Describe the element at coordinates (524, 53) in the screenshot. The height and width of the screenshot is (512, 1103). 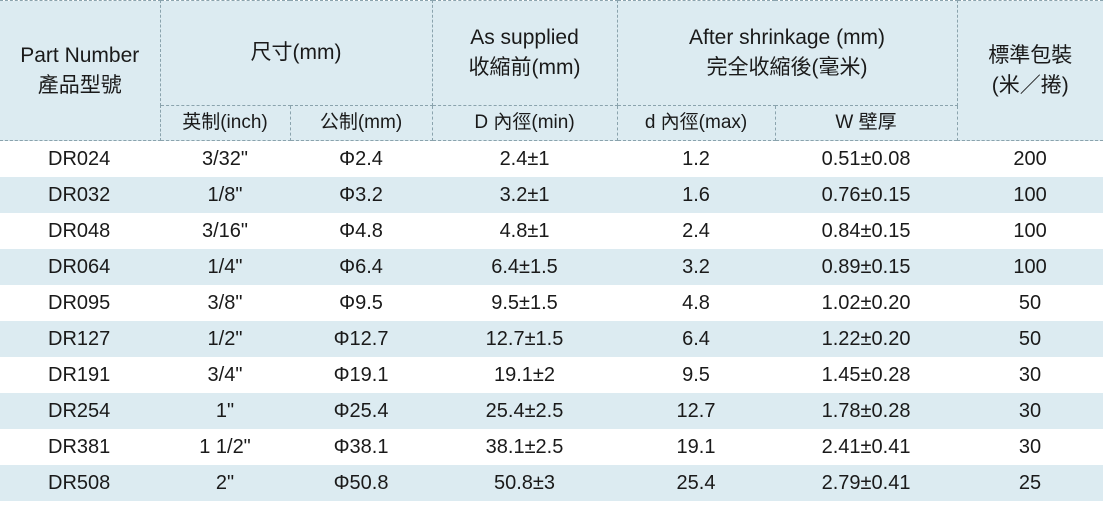
I see `header-as-supplied: As supplied 收縮前(mm)` at that location.